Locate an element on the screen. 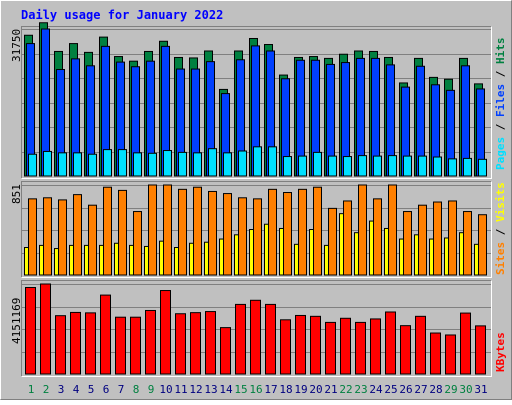  legend-pages-files-hits: Pages / Files / Hits is located at coordinates (500, 104).